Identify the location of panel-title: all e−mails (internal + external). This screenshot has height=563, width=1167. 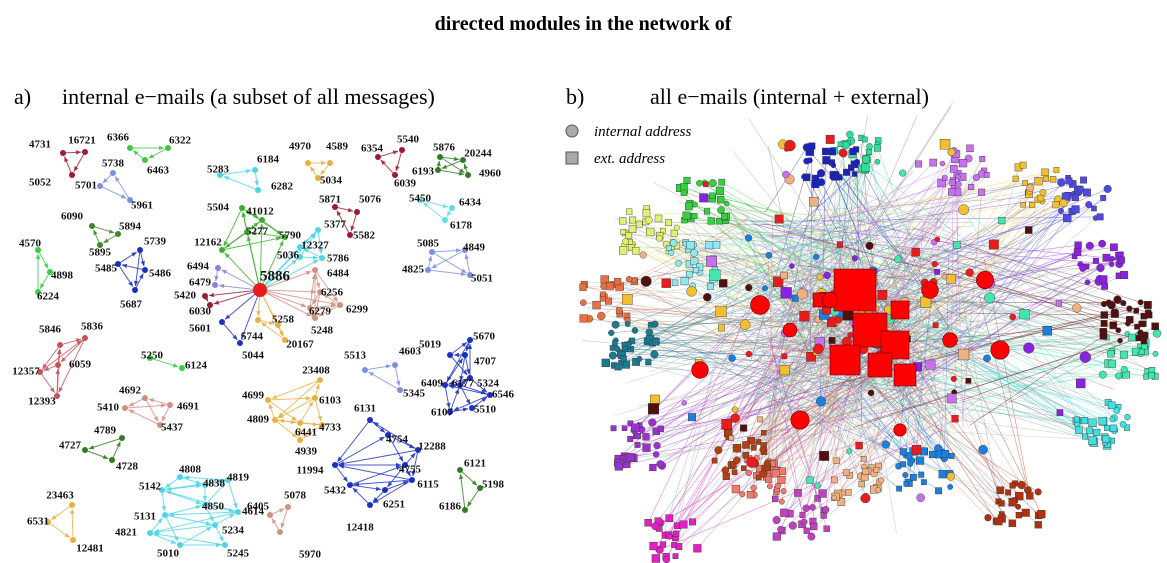
(789, 96).